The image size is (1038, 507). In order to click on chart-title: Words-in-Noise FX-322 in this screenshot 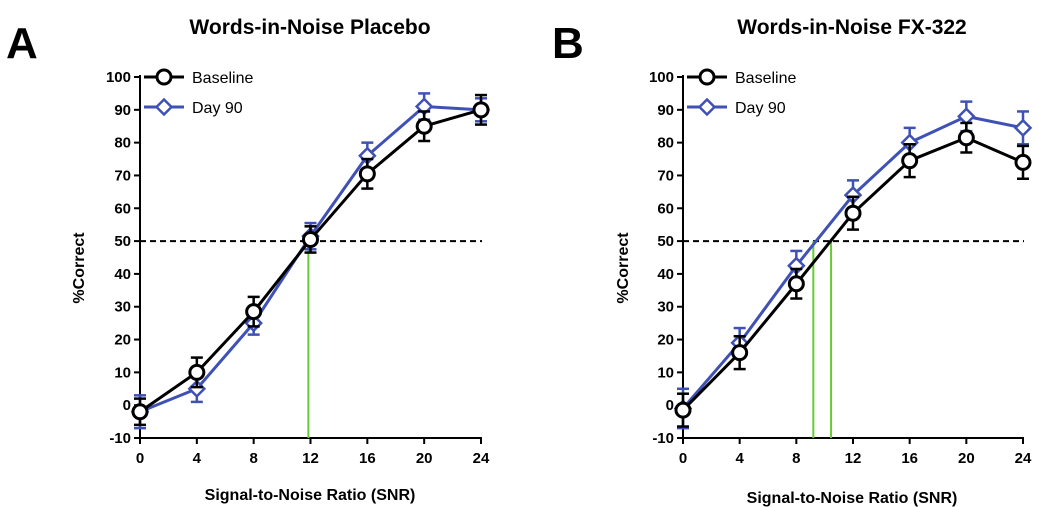, I will do `click(851, 27)`.